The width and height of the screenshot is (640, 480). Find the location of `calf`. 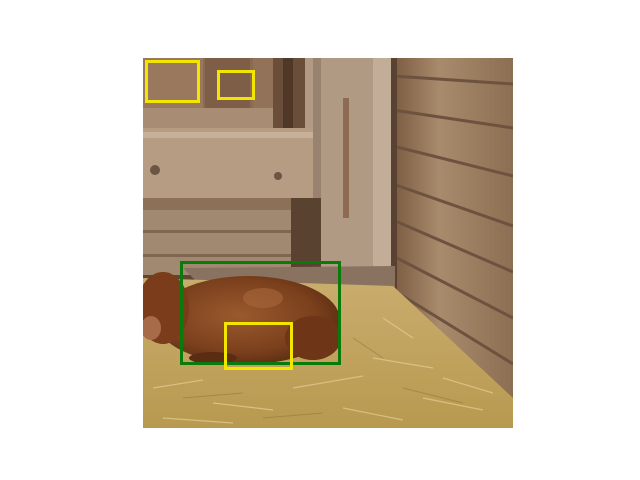

calf is located at coordinates (242, 318).